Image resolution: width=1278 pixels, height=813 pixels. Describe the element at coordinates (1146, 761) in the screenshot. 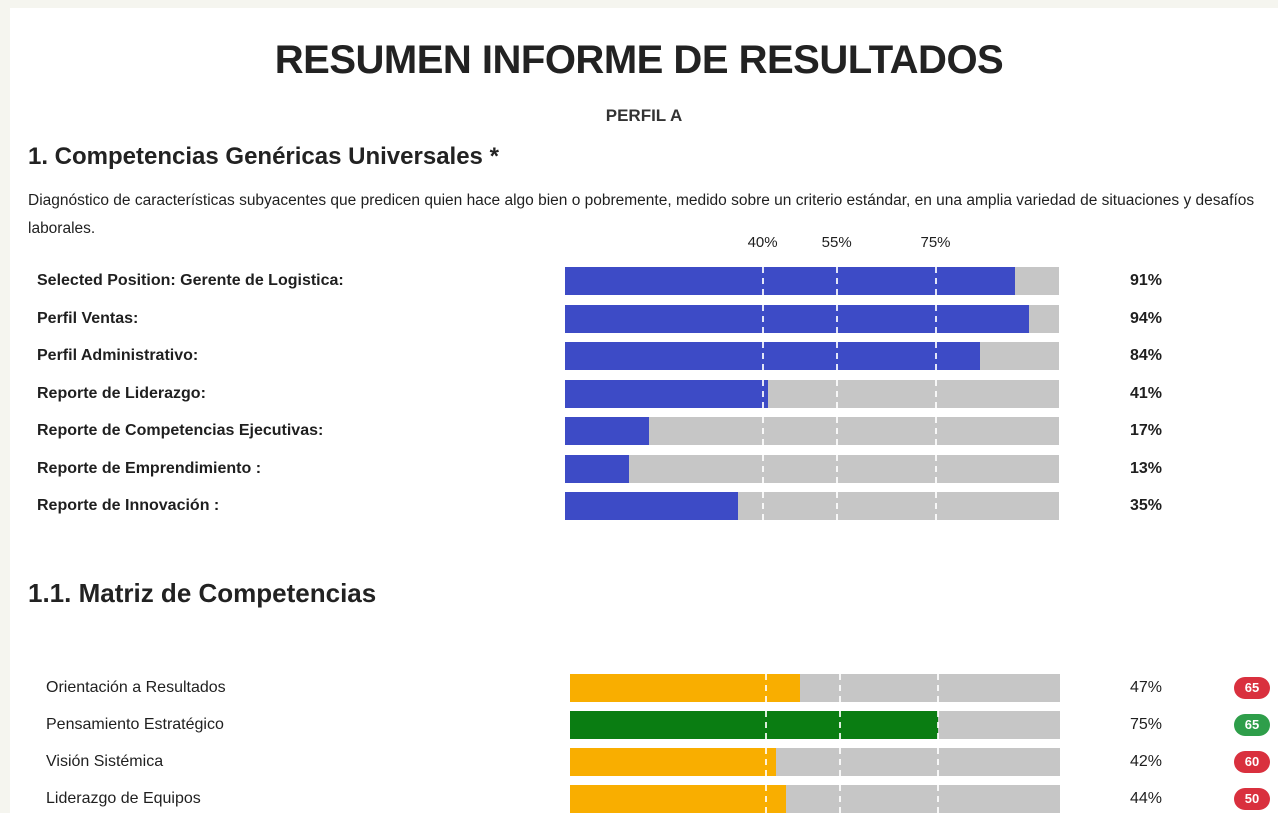

I see `row-value: 42%` at that location.